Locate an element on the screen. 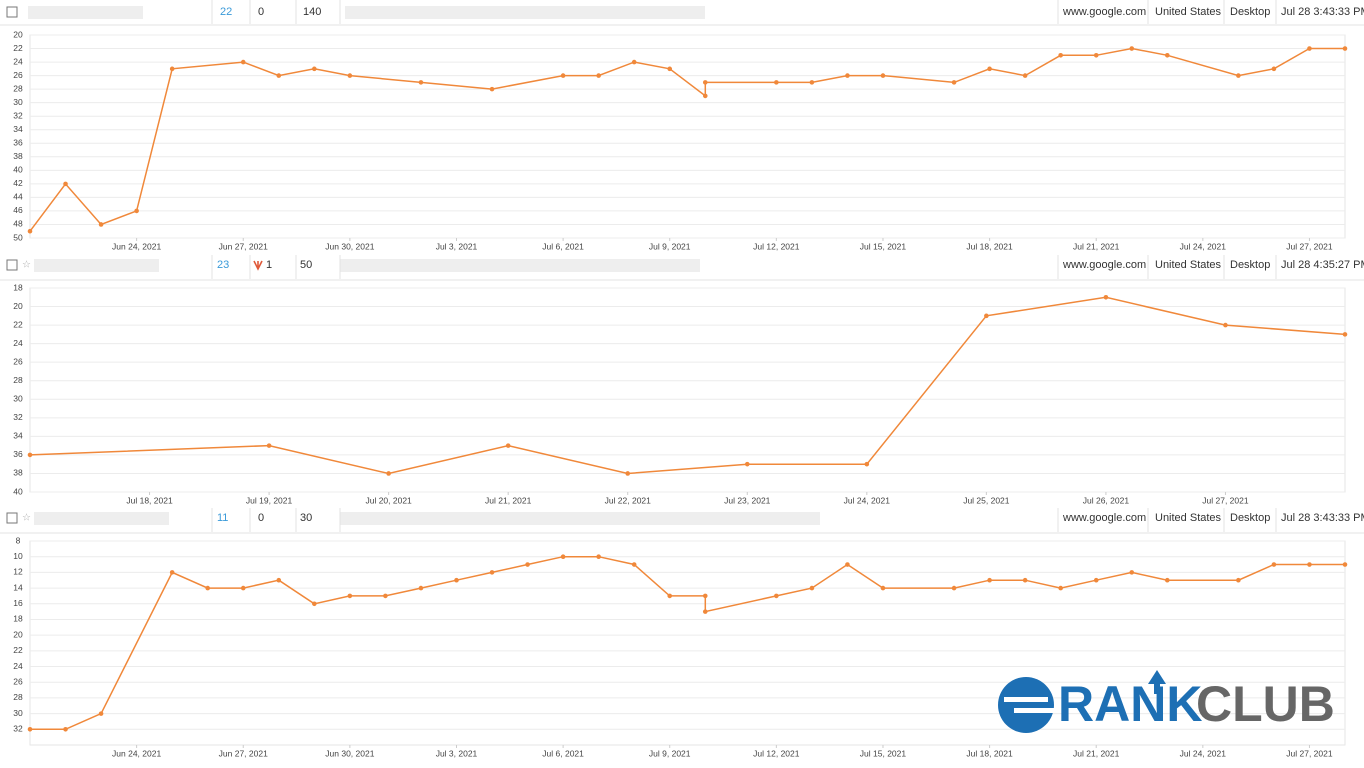  y-tick-label: 36 is located at coordinates (18, 143).